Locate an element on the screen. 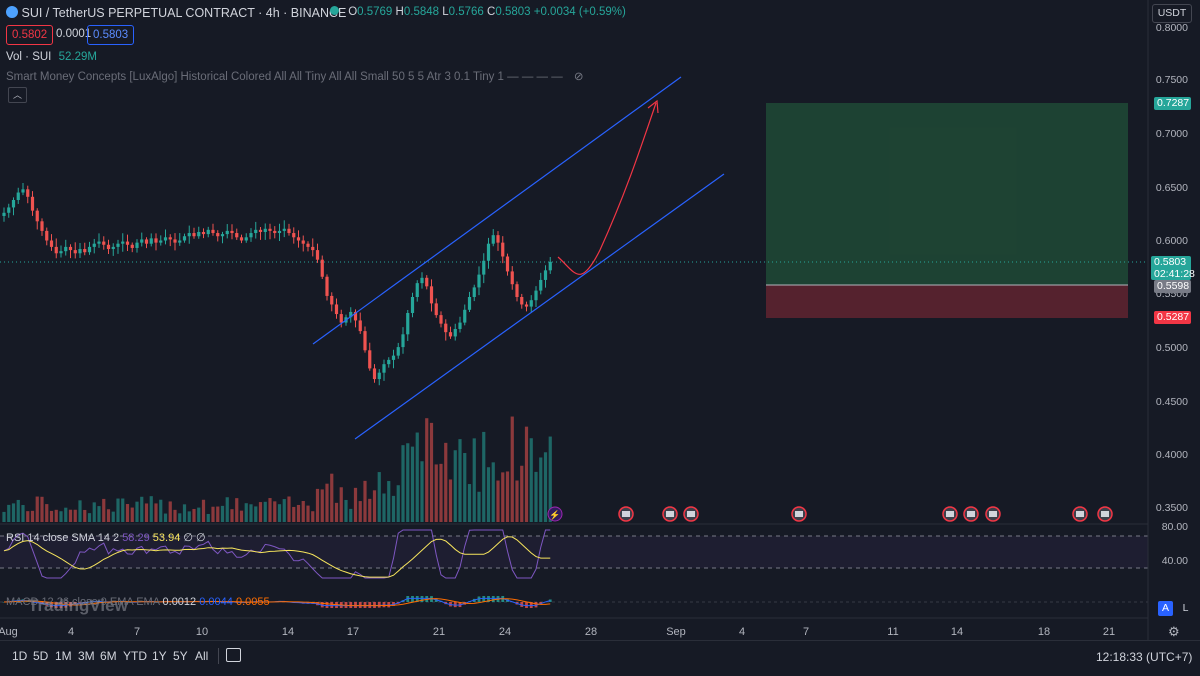 The width and height of the screenshot is (1200, 676). settings-gear-icon: ⚙ is located at coordinates (1174, 632).